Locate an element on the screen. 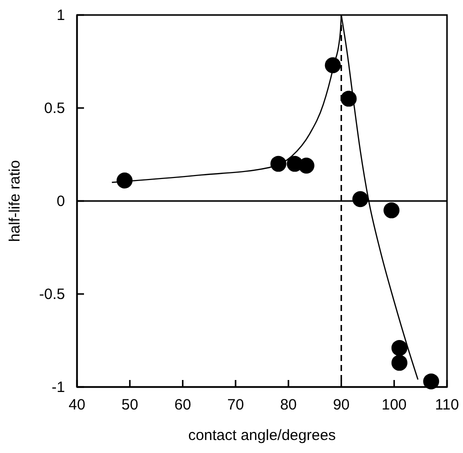 This screenshot has height=453, width=463. x-tick-label: 40 is located at coordinates (77, 405).